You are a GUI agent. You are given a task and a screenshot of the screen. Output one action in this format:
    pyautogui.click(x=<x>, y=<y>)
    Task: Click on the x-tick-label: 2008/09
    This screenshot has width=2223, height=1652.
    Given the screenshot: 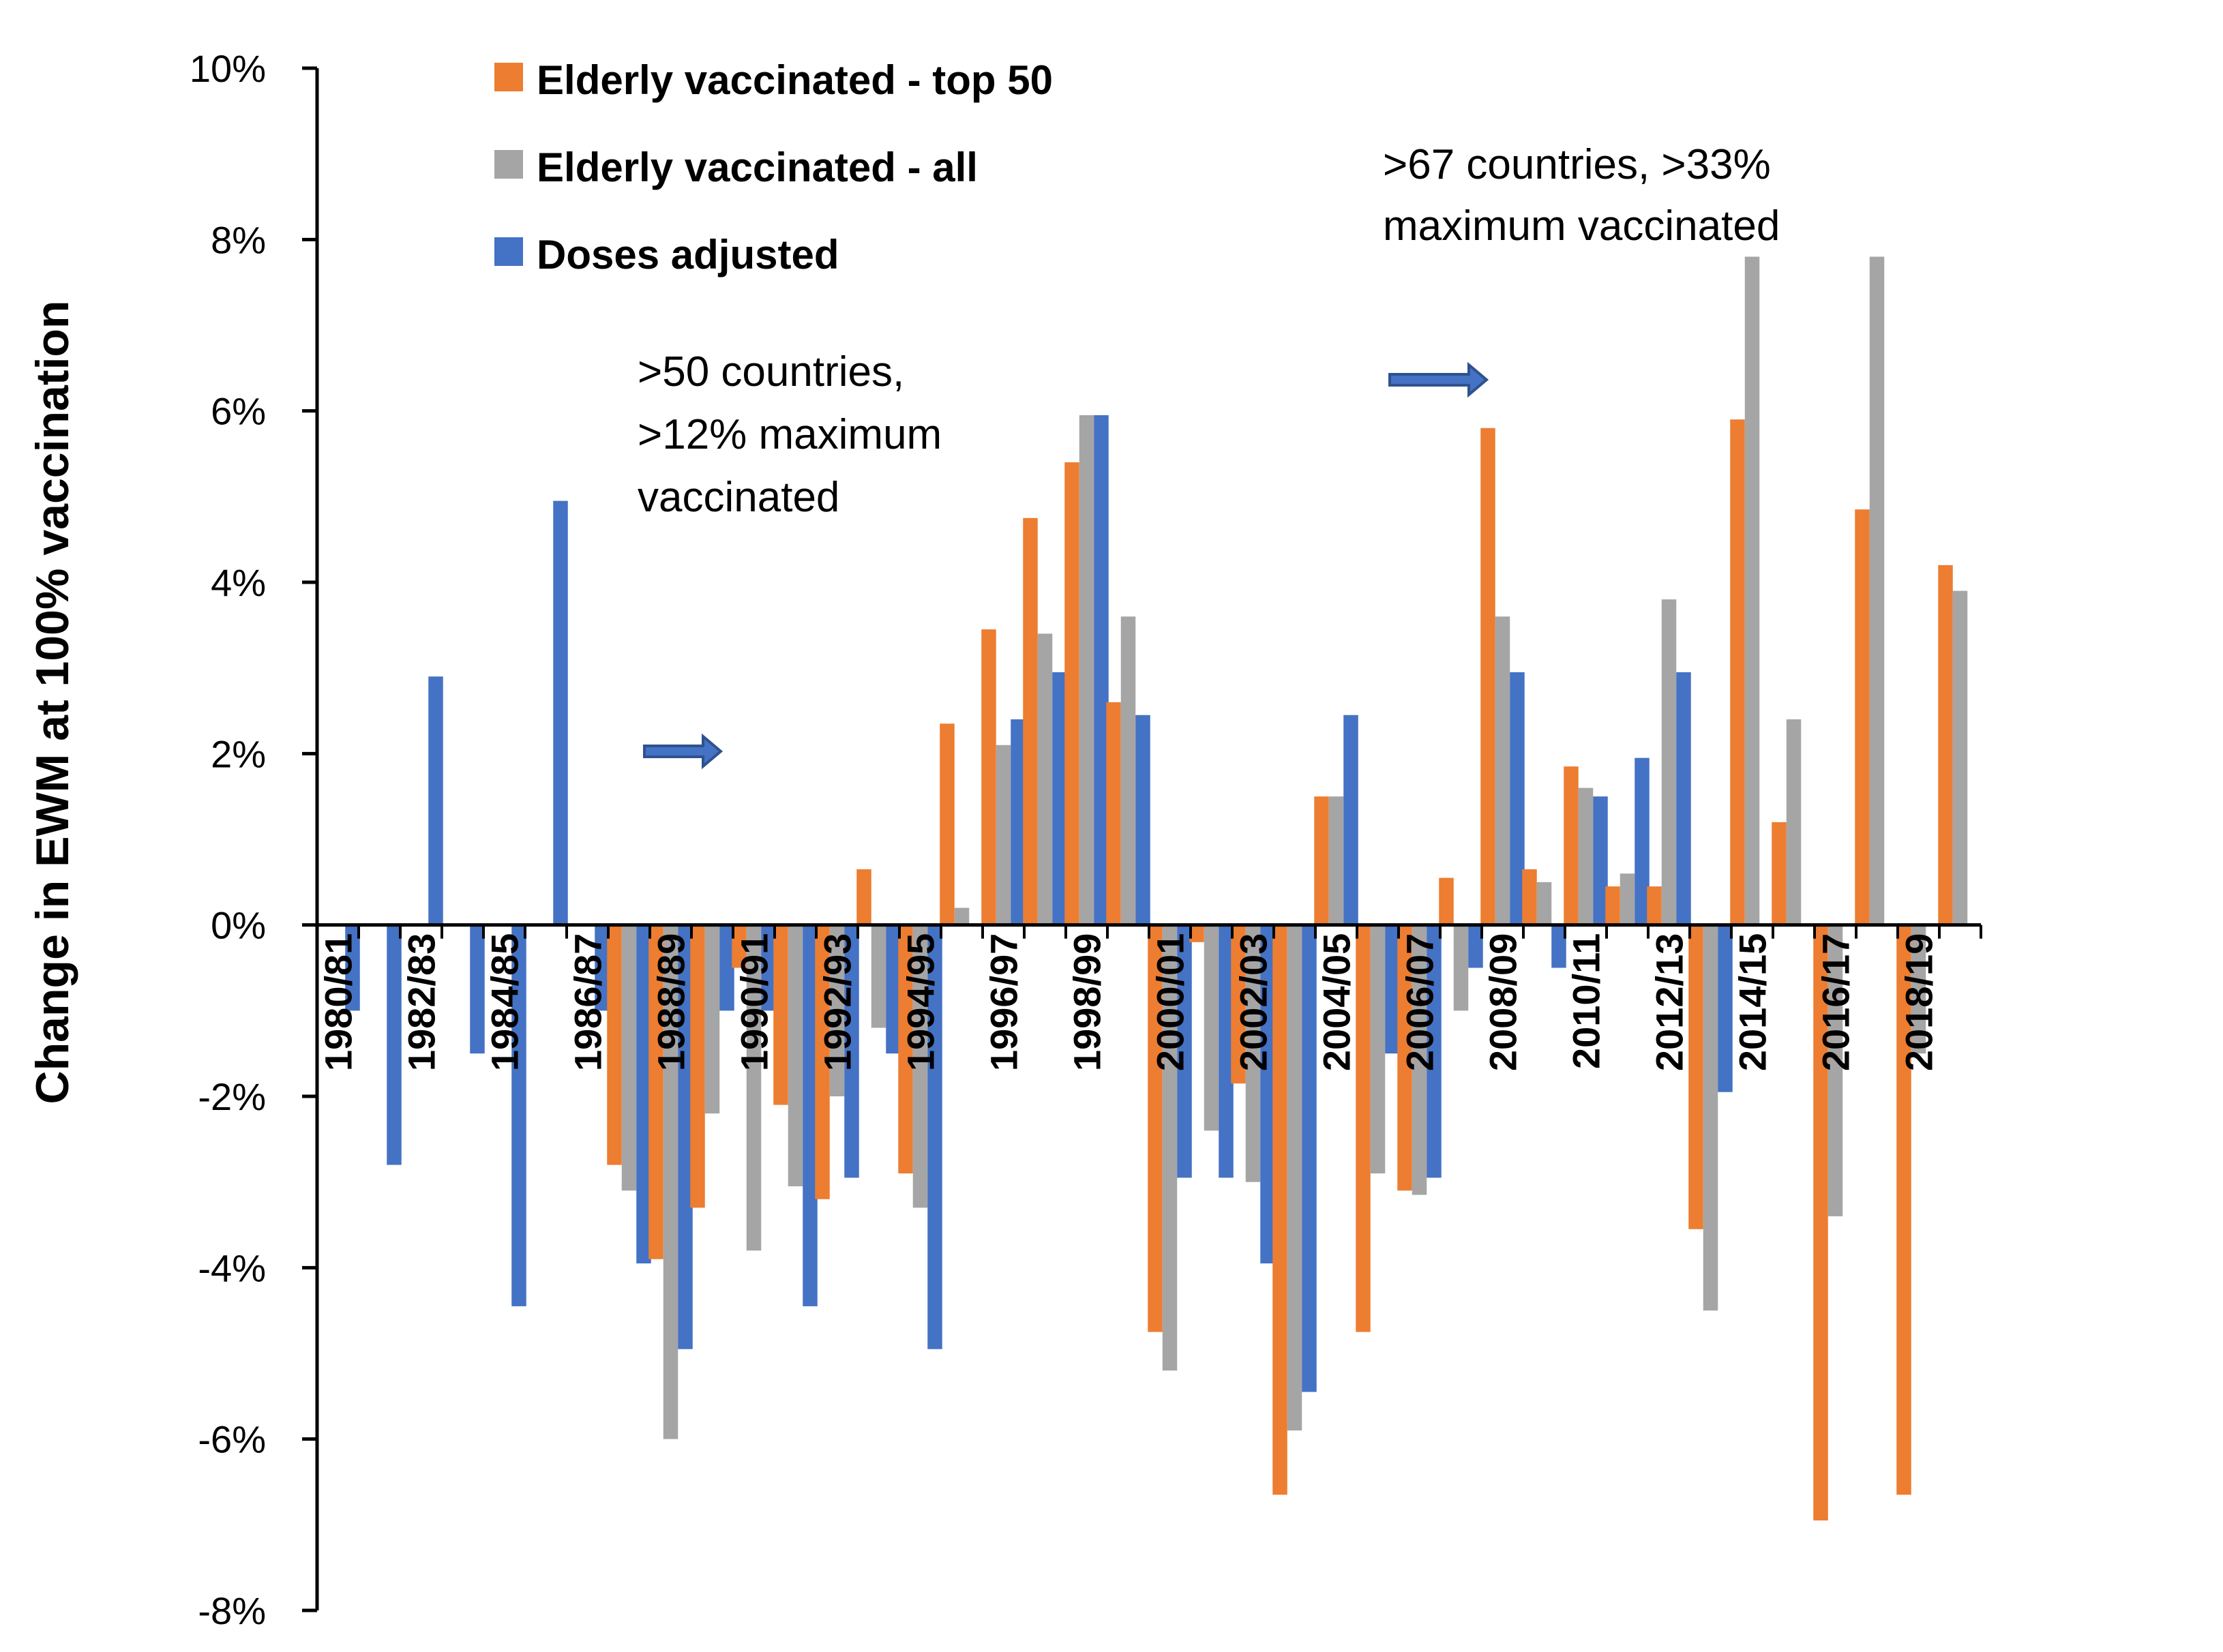 What is the action you would take?
    pyautogui.click(x=1503, y=1002)
    